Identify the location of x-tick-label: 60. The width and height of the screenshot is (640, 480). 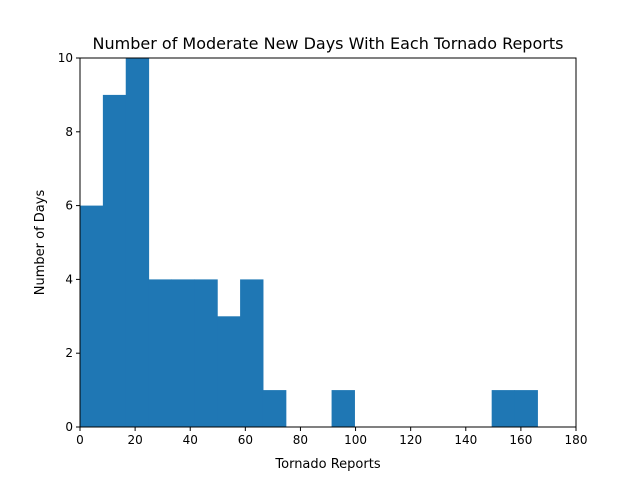
(245, 440).